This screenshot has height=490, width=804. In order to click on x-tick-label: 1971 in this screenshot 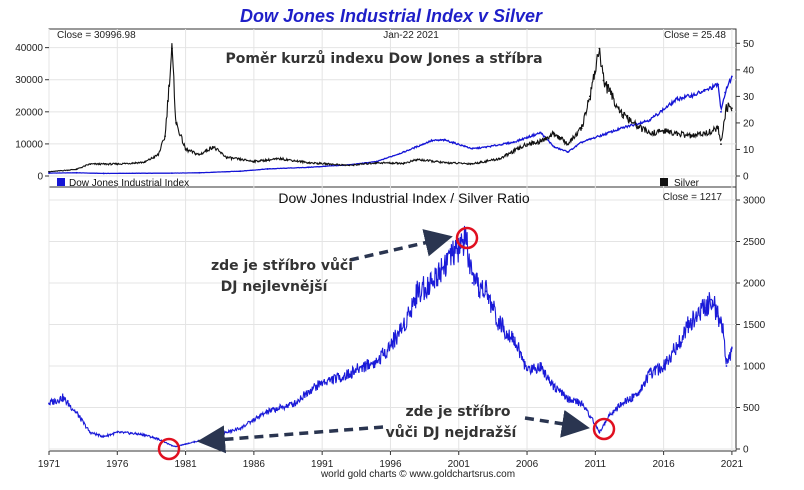, I will do `click(49, 464)`.